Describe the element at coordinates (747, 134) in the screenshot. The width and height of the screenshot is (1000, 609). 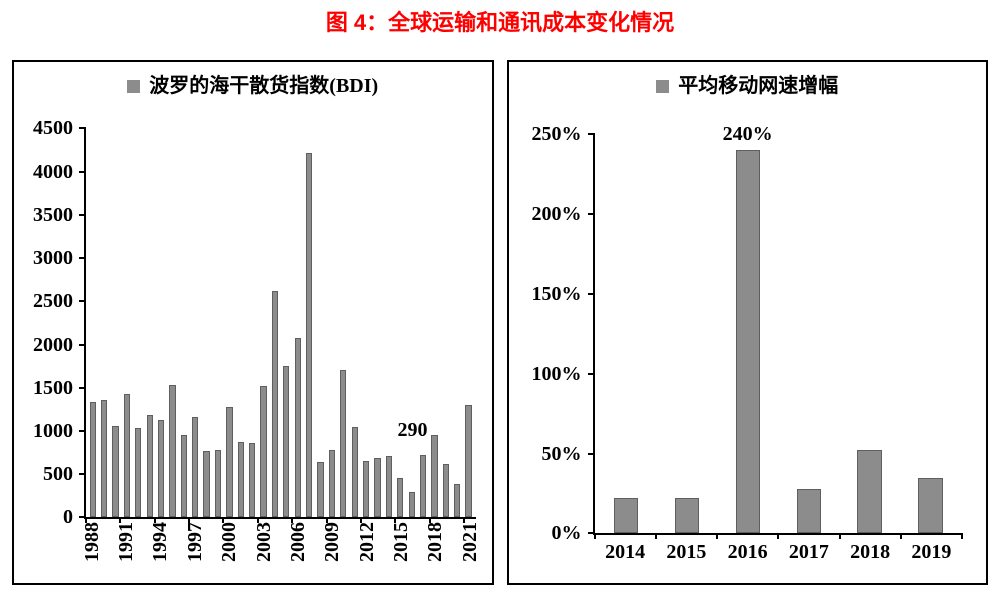
I see `data-label: 240%` at that location.